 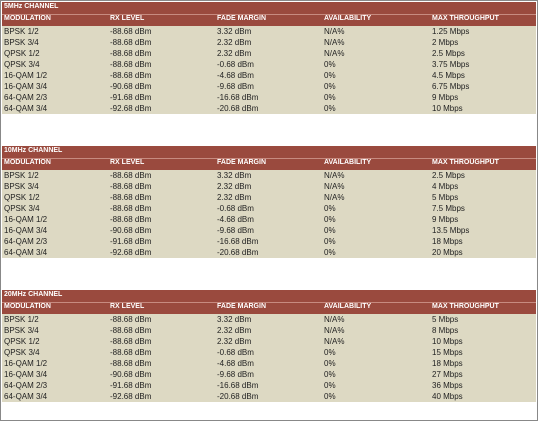 What do you see at coordinates (451, 86) in the screenshot?
I see `cell-max-throughput: 6.75 Mbps` at bounding box center [451, 86].